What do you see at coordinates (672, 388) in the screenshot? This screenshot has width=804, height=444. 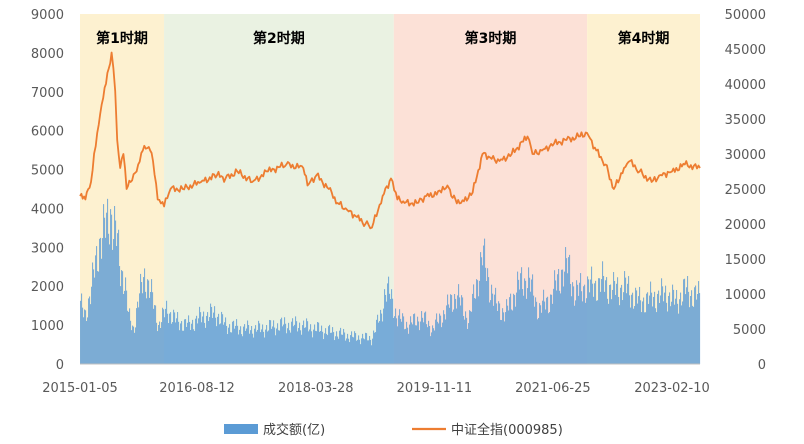 I see `x-tick-label: 2023-02-10` at bounding box center [672, 388].